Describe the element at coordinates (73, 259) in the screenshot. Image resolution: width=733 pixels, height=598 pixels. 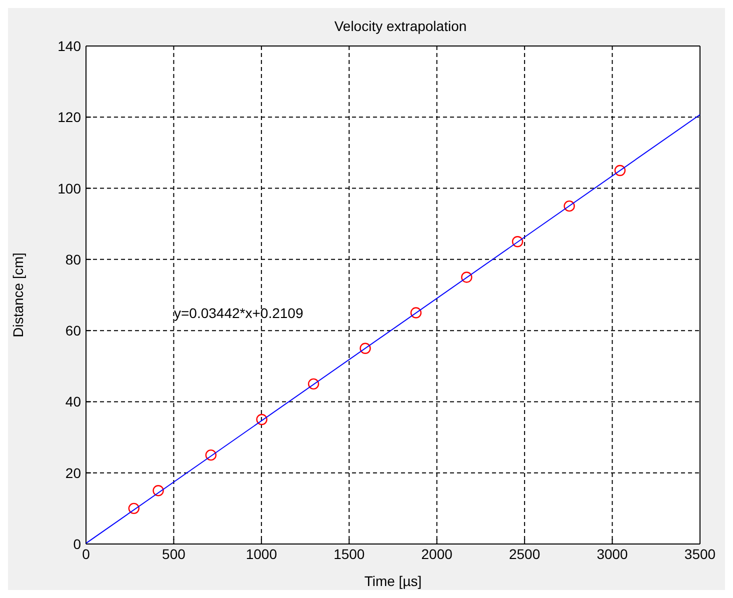
I see `y-tick-label: 80` at that location.